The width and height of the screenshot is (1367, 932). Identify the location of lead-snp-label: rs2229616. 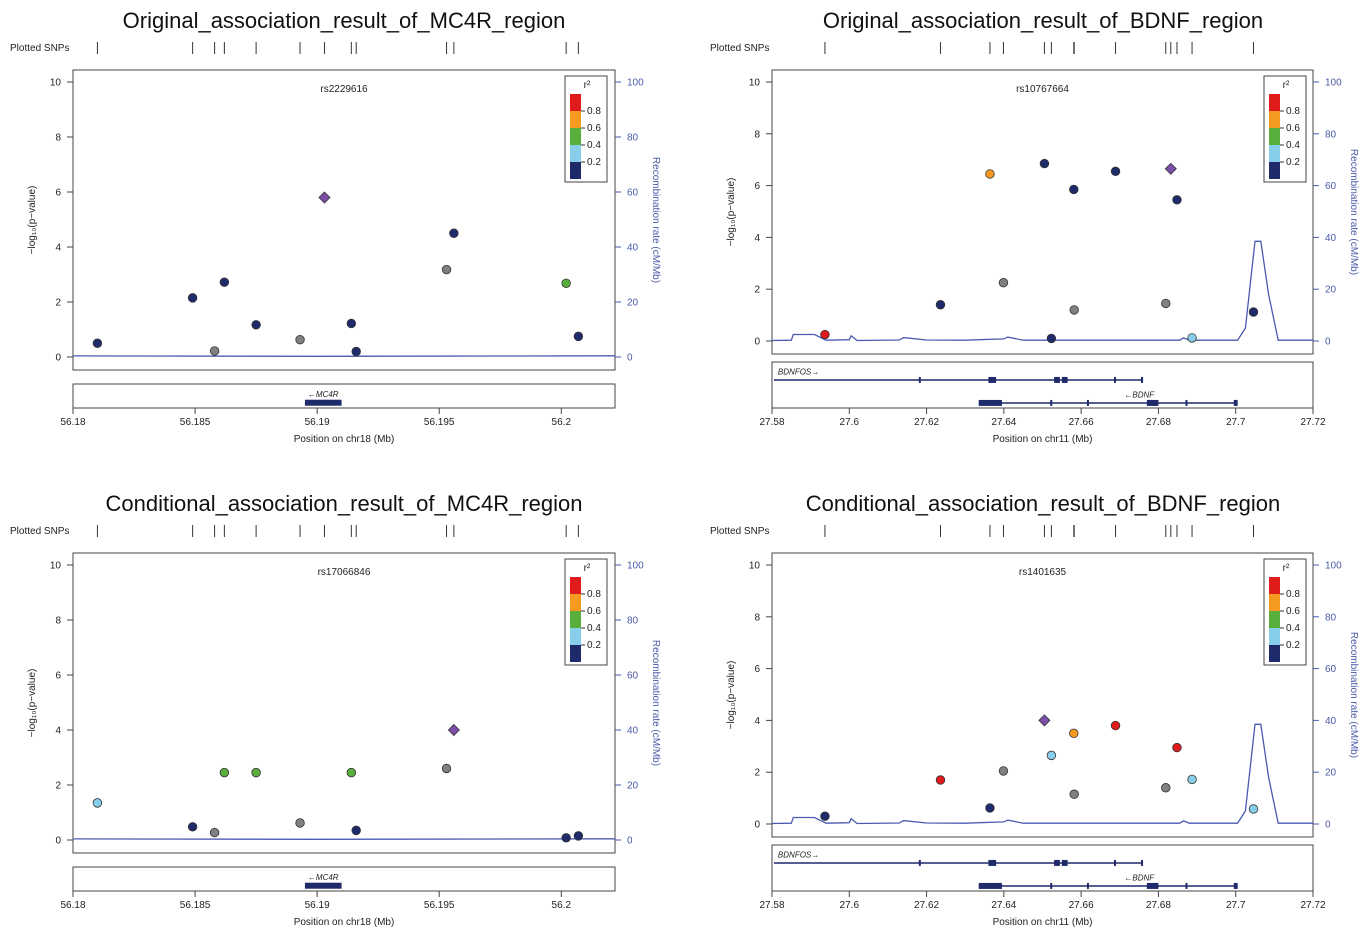
(344, 89).